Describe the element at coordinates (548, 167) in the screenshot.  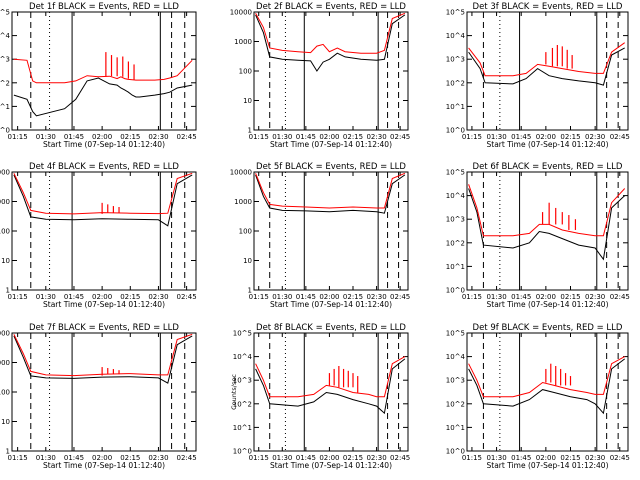
I see `panel-title: Det 6f BLACK = Events, RED = LLD` at that location.